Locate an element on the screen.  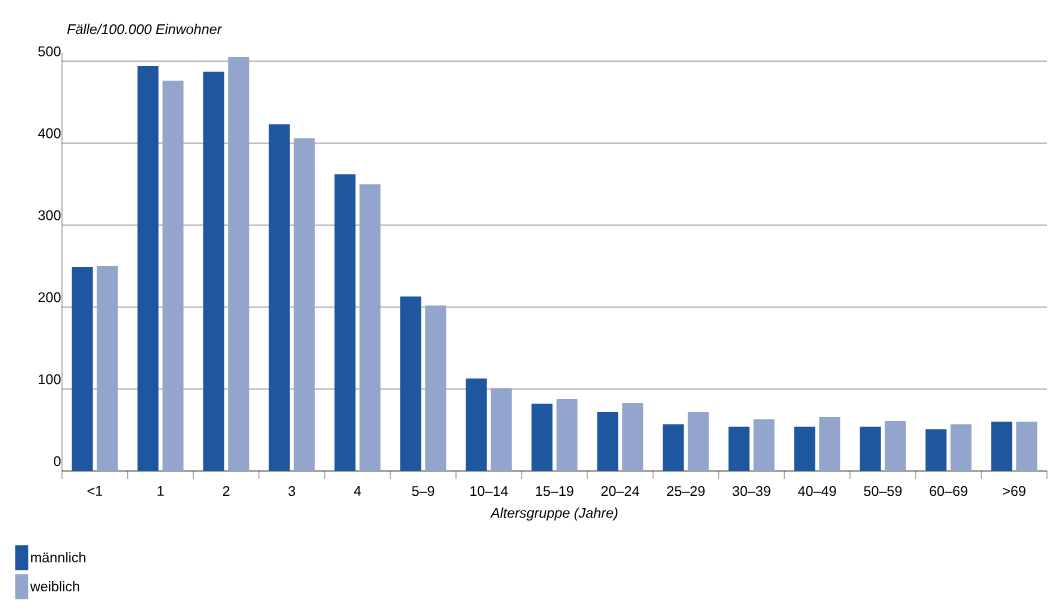
x-tick-label: 20–24 is located at coordinates (620, 491).